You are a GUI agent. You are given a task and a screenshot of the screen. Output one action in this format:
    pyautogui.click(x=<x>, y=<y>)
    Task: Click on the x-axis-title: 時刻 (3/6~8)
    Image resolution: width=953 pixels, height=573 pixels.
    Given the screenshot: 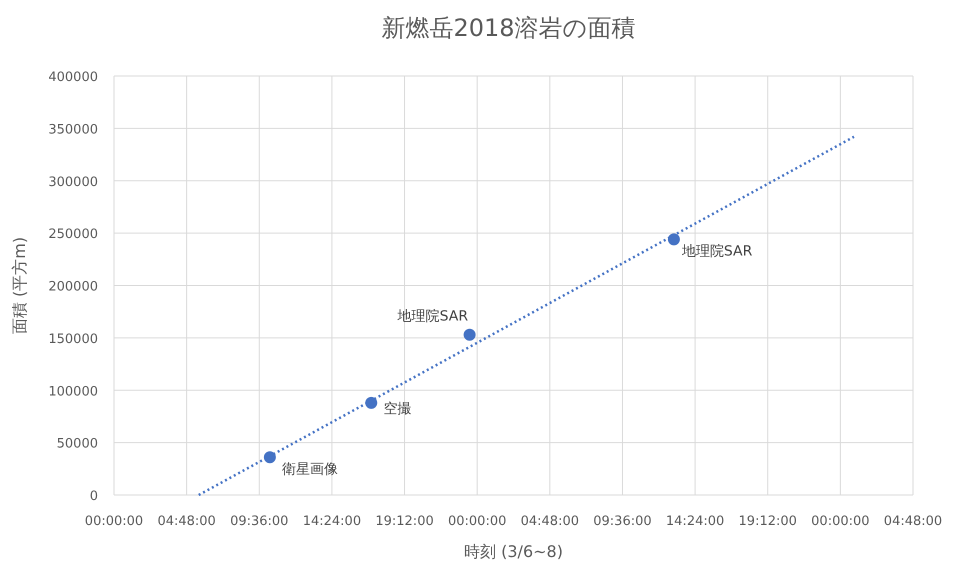 What is the action you would take?
    pyautogui.click(x=513, y=551)
    